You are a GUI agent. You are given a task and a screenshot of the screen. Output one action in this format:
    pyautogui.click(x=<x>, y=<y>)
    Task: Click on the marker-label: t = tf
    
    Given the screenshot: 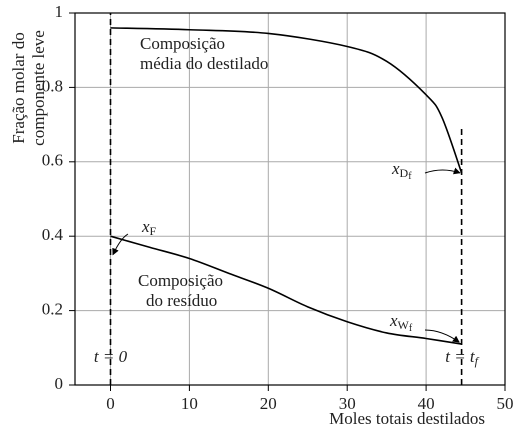 What is the action you would take?
    pyautogui.click(x=462, y=357)
    